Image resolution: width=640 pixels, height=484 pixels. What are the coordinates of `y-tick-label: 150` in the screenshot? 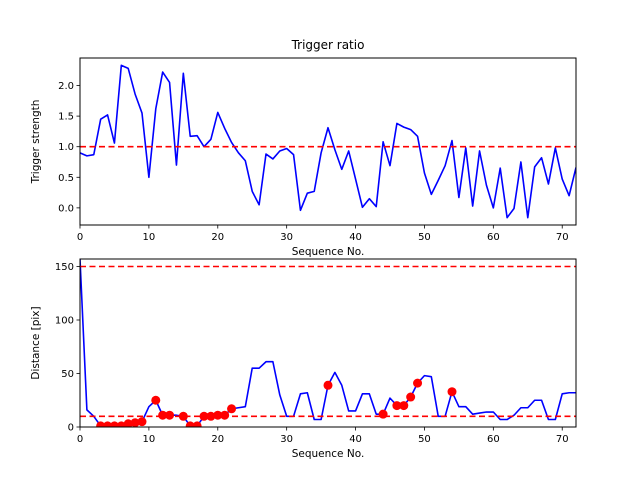 It's located at (64, 267).